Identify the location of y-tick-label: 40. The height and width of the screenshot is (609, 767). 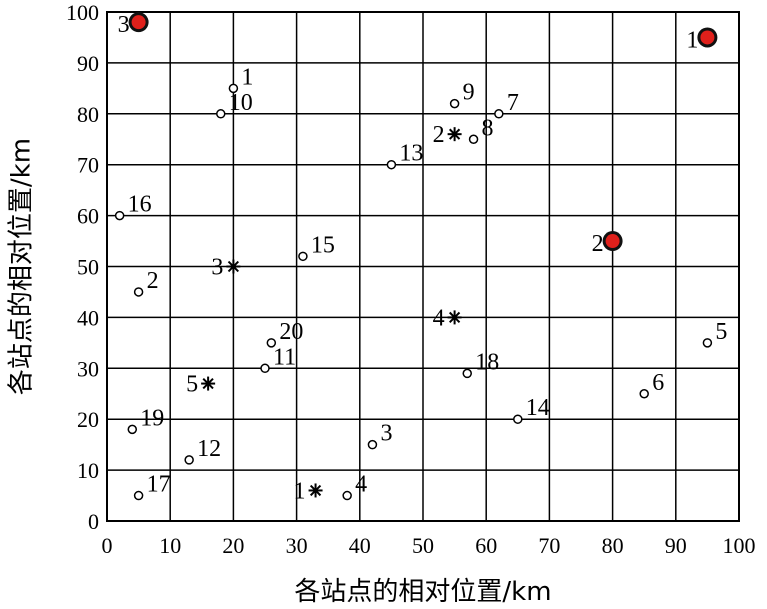
(88, 317).